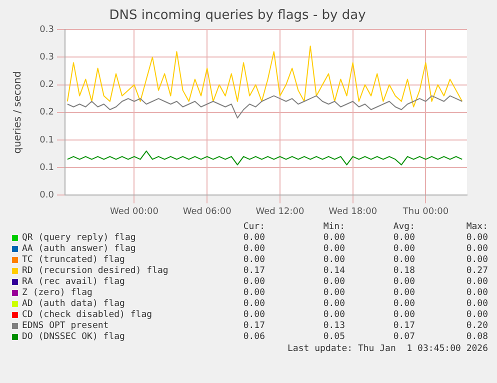  What do you see at coordinates (477, 326) in the screenshot?
I see `text: 0.20` at bounding box center [477, 326].